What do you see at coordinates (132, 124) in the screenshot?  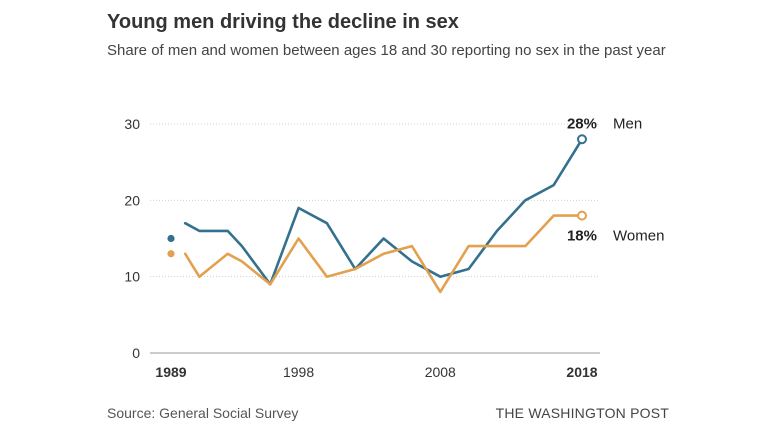 I see `y-tick-label-30: 30` at bounding box center [132, 124].